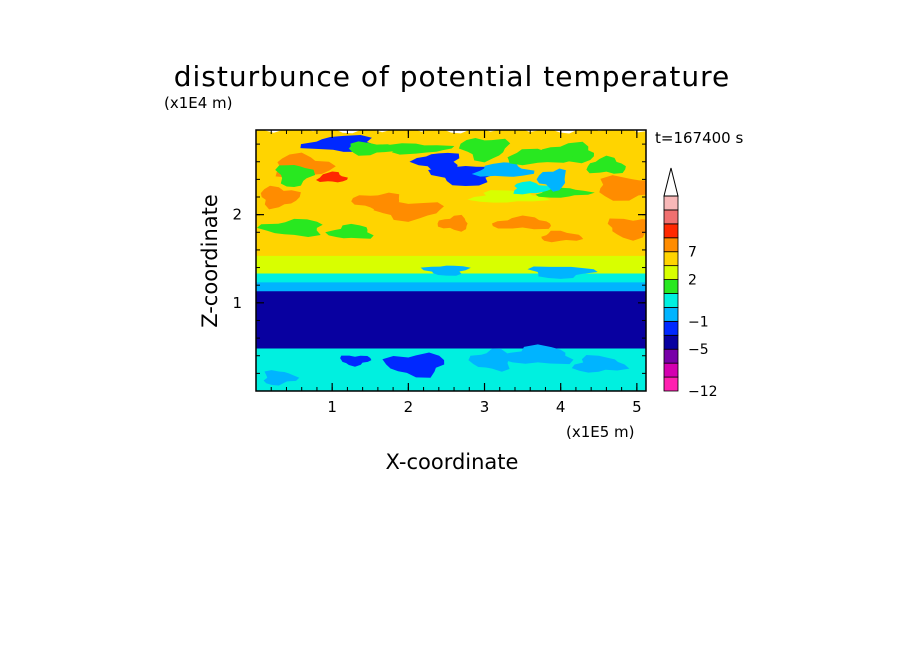  Describe the element at coordinates (332, 407) in the screenshot. I see `x-tick-label: 1` at that location.